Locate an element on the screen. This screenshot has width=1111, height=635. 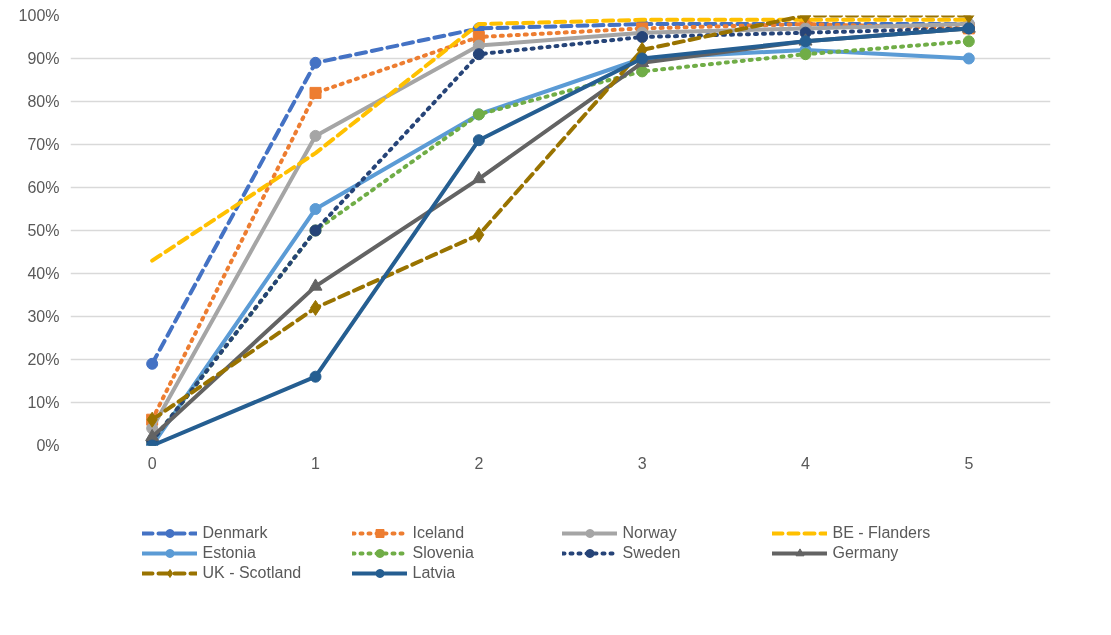
y-tick-label: 80% is located at coordinates (43, 101).